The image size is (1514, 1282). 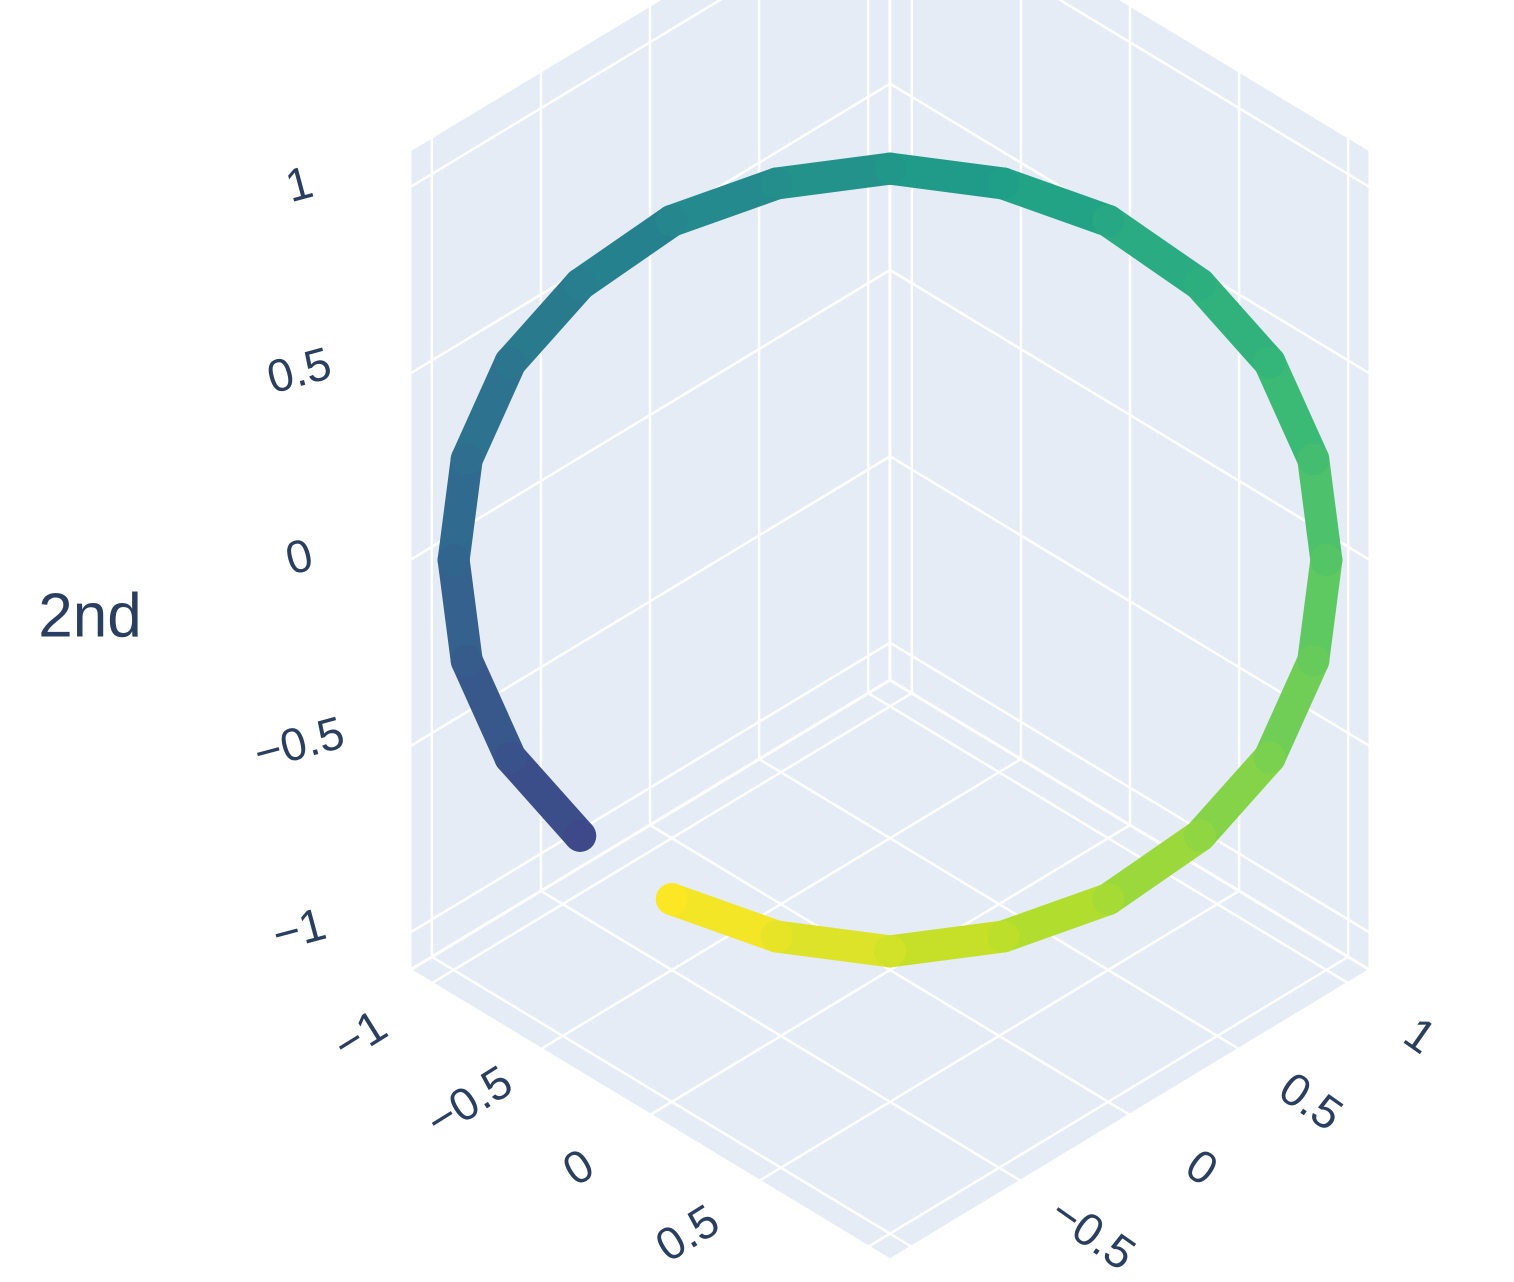 I want to click on x-tick-label: −0.5, so click(x=469, y=1101).